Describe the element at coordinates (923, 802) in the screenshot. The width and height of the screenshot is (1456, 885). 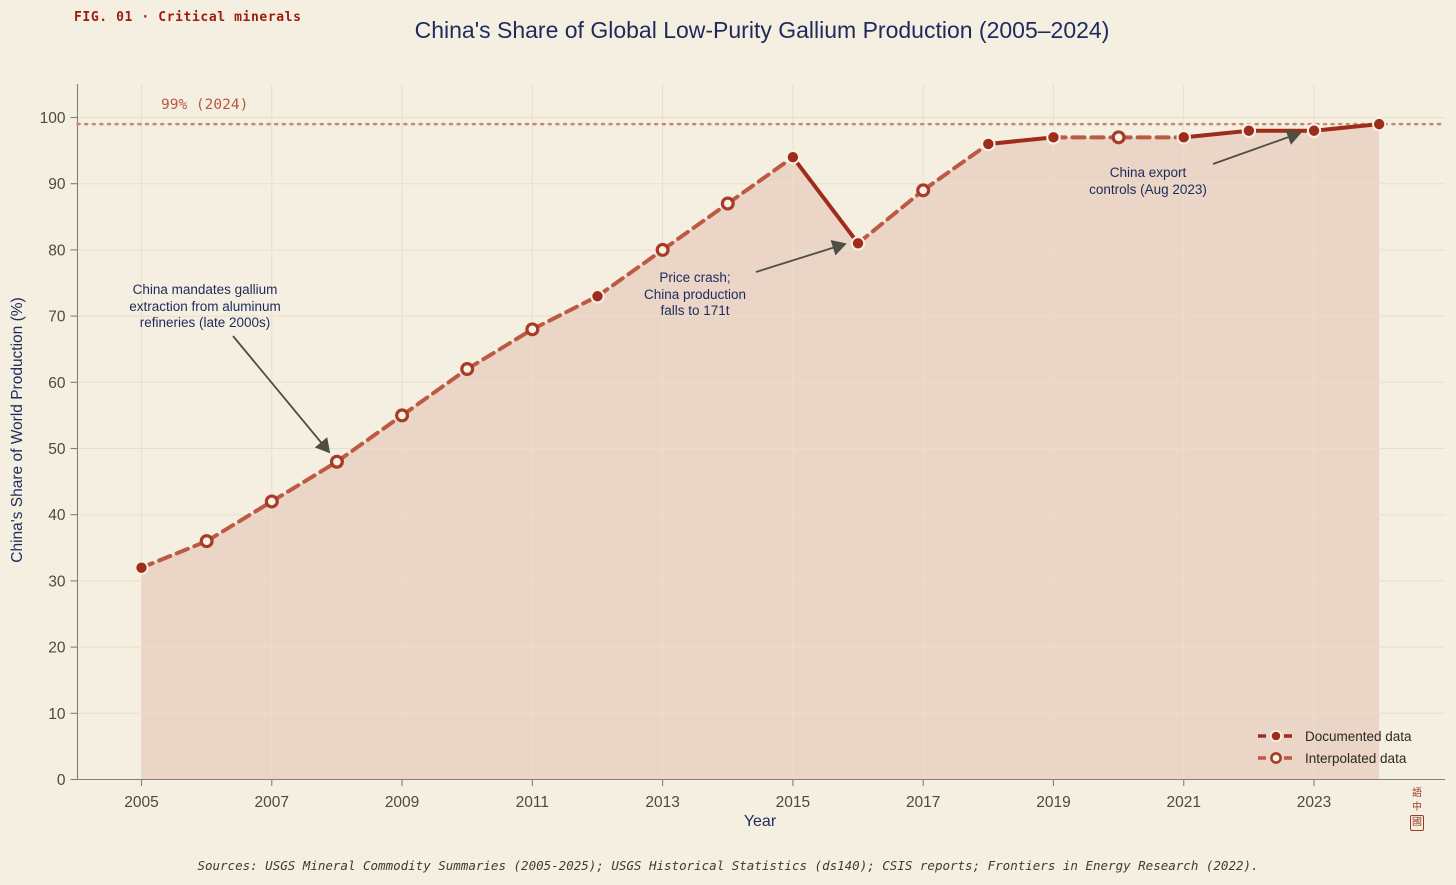
I see `x-tick-label: 2017` at that location.